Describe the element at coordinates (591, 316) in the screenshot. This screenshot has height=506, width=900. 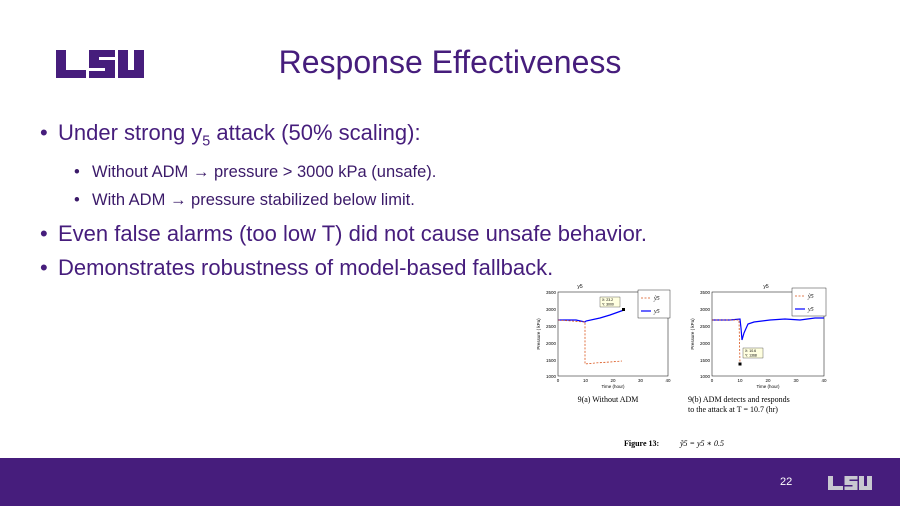
I see `panel-a-y5-line` at that location.